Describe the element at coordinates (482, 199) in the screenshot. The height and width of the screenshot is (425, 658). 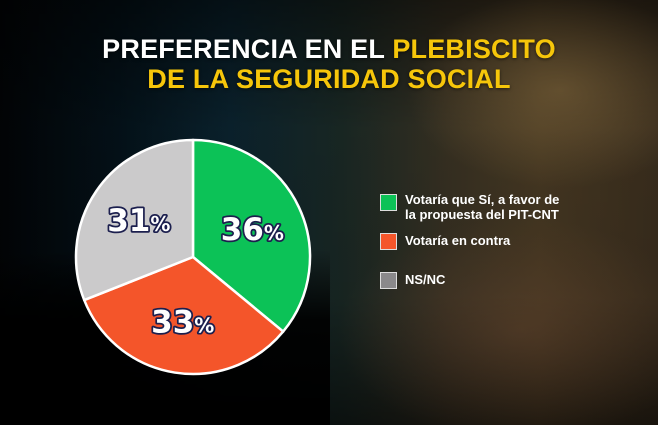
I see `legend-label-si-line1: Votaría que Sí, a favor de` at that location.